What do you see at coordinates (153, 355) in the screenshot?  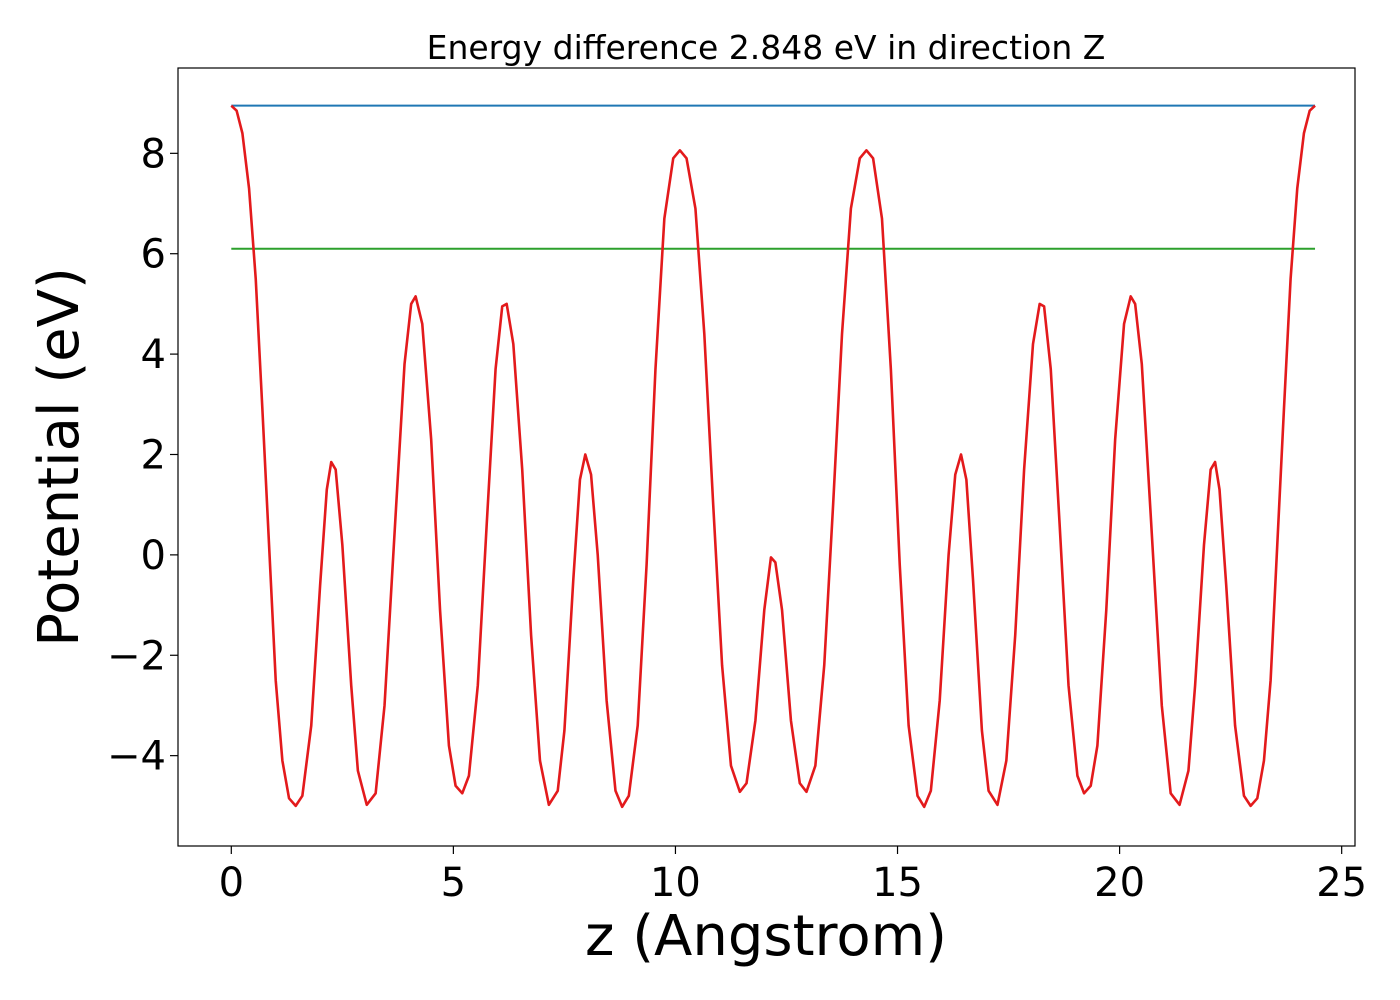 I see `y-tick-label: 4` at bounding box center [153, 355].